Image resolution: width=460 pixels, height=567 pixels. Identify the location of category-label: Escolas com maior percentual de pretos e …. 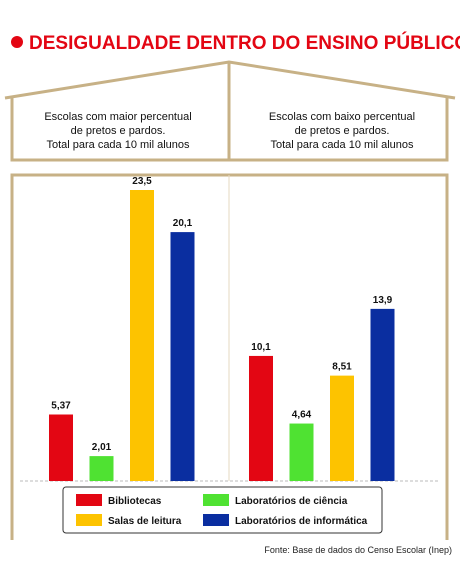
(117, 131).